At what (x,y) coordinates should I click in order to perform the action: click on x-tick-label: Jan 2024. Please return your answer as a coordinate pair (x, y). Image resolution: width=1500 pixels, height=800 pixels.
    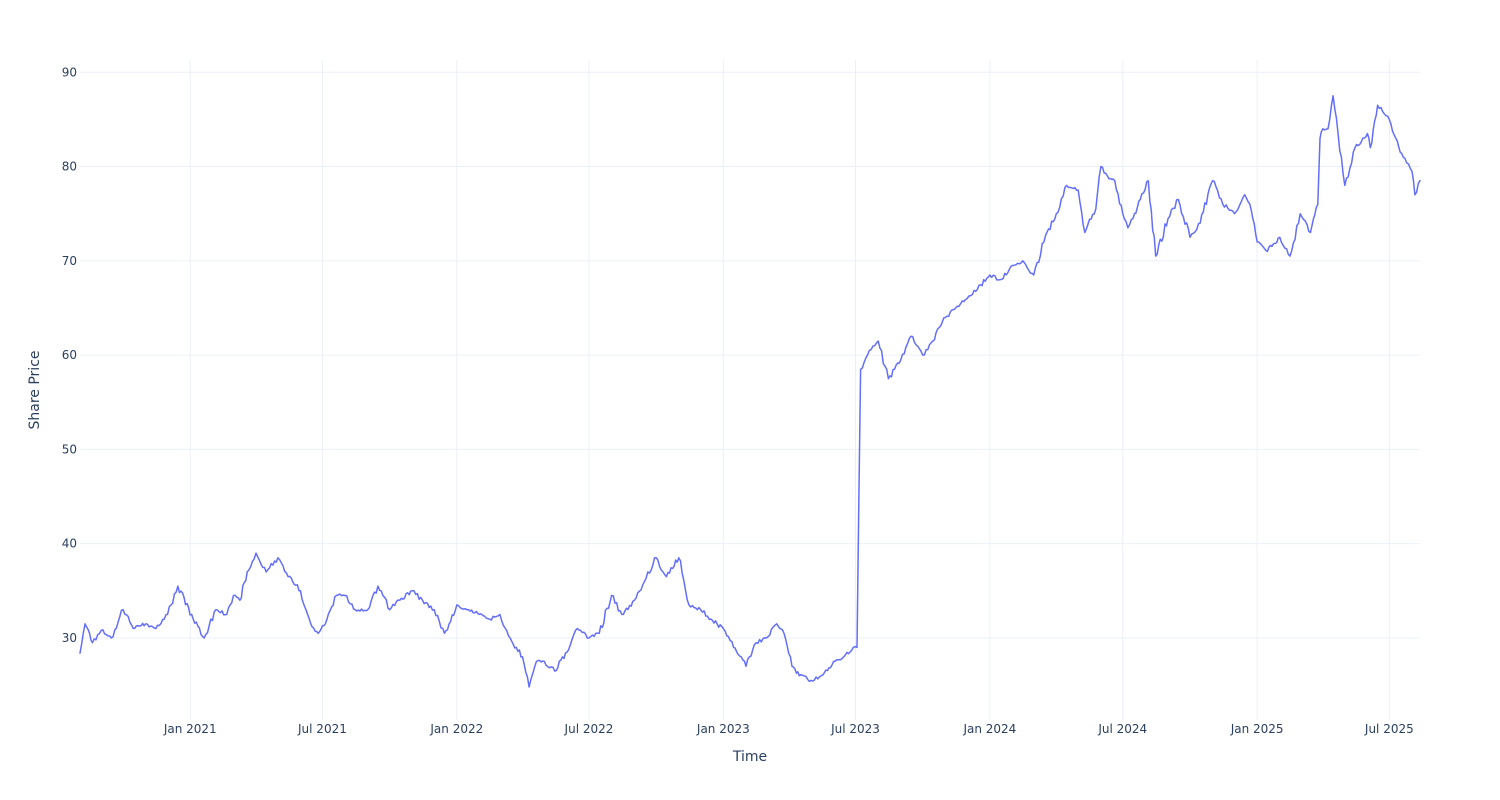
    Looking at the image, I should click on (989, 729).